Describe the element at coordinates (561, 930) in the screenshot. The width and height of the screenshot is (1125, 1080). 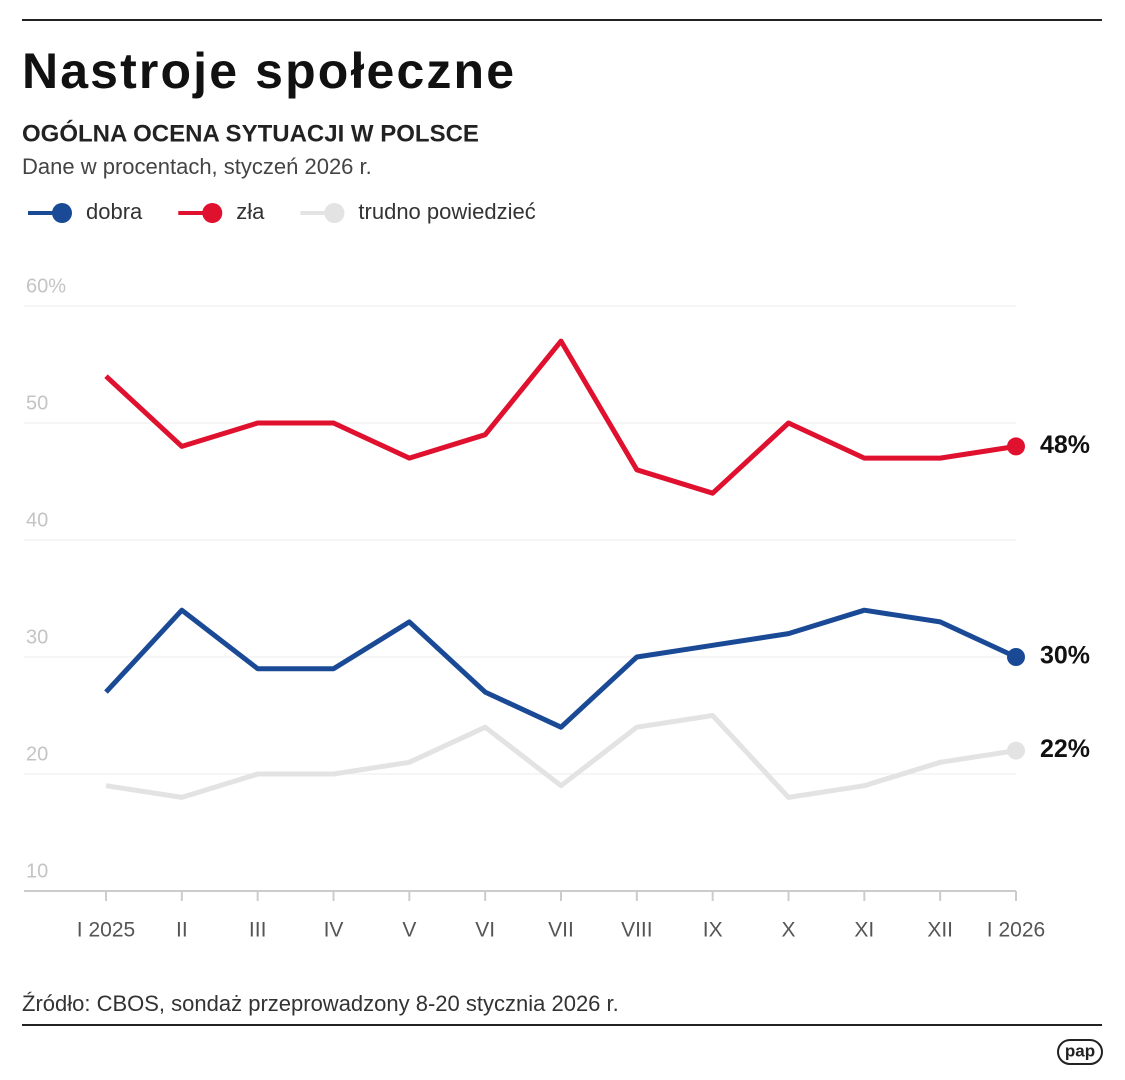
I see `x-tick-label: VII` at that location.